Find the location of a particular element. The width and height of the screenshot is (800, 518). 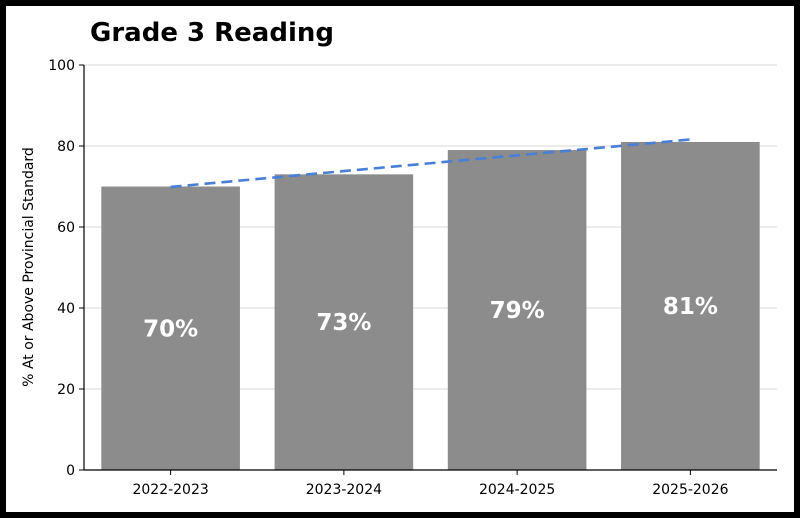

trendline-path is located at coordinates (430, 163).